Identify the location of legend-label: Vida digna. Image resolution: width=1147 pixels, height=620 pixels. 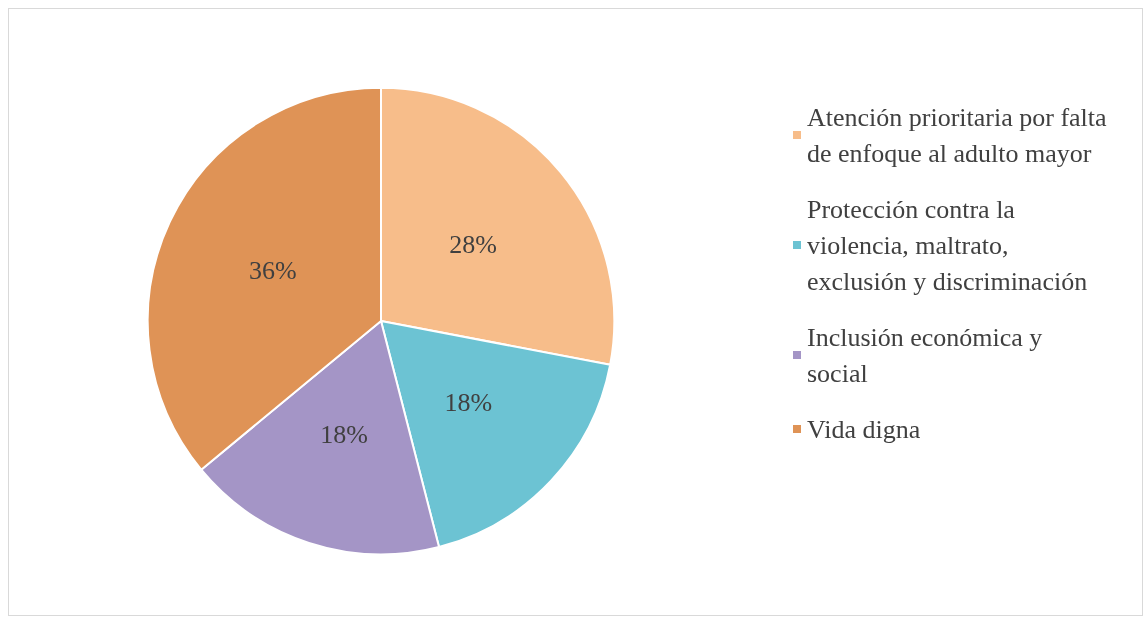
(864, 429).